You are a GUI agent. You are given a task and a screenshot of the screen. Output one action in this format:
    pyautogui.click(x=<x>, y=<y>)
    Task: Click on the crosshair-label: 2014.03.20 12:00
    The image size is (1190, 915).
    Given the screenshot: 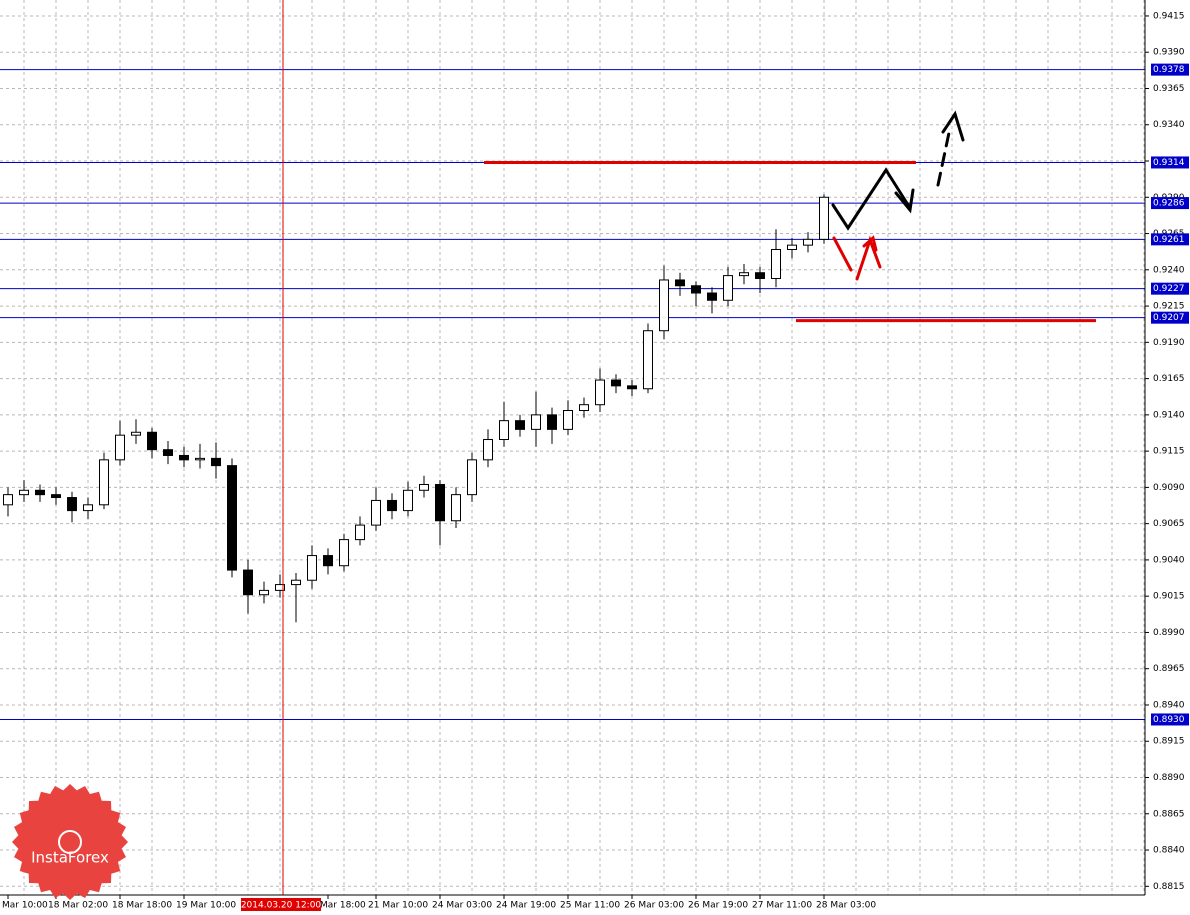 What is the action you would take?
    pyautogui.click(x=281, y=906)
    